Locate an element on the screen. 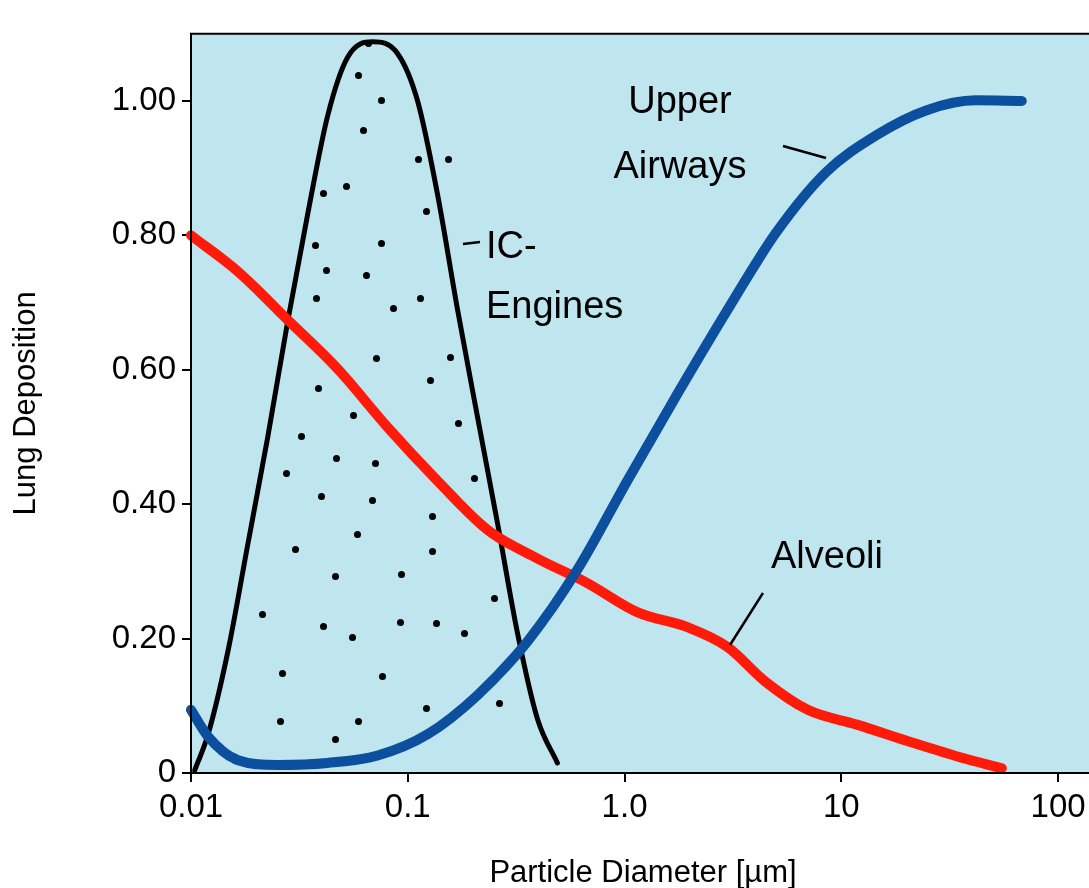 The height and width of the screenshot is (888, 1089). x-tick-label: 0.1 is located at coordinates (407, 805).